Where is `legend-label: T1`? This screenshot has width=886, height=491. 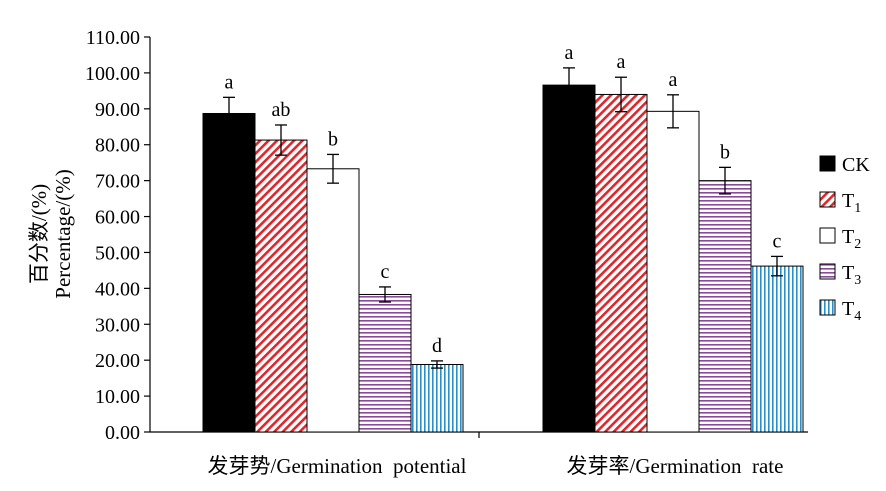 legend-label: T1 is located at coordinates (851, 203).